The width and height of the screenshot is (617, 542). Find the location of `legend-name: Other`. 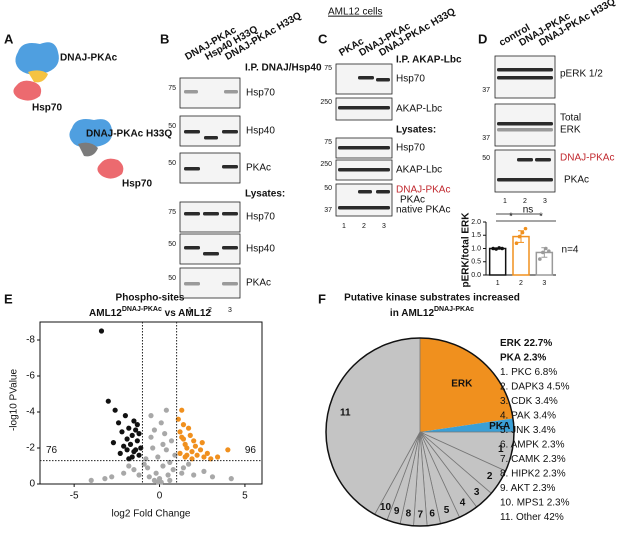

legend-name: Other is located at coordinates (529, 517).